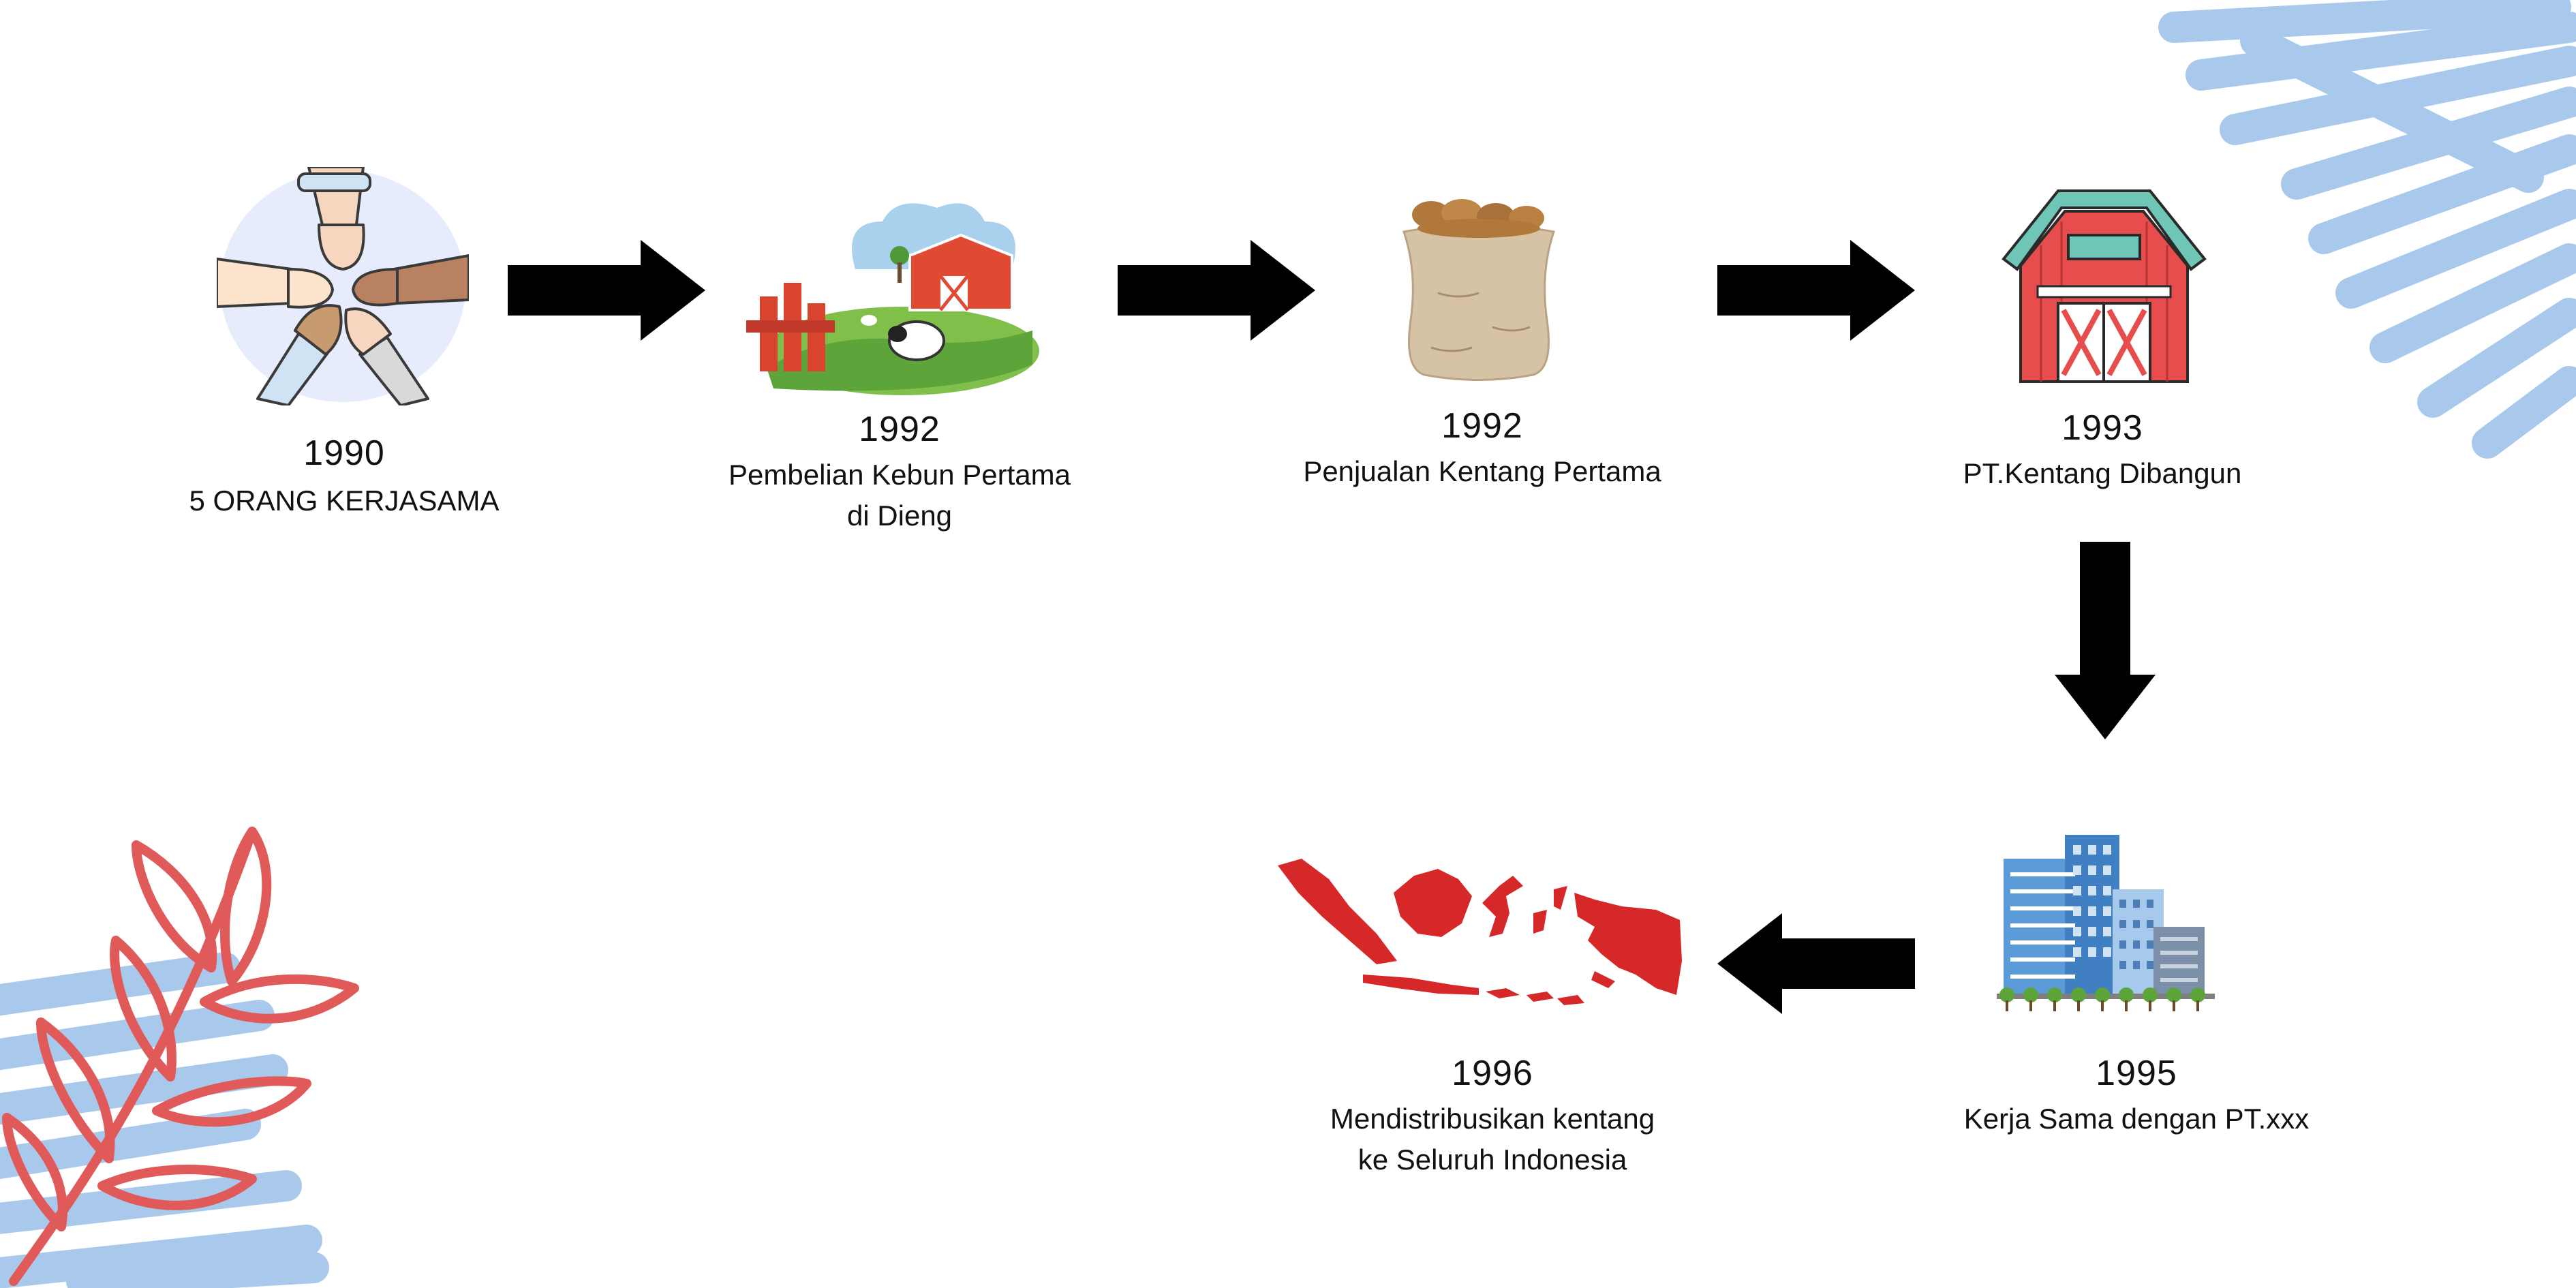 The image size is (2576, 1288). Describe the element at coordinates (2104, 286) in the screenshot. I see `barn-icon` at that location.